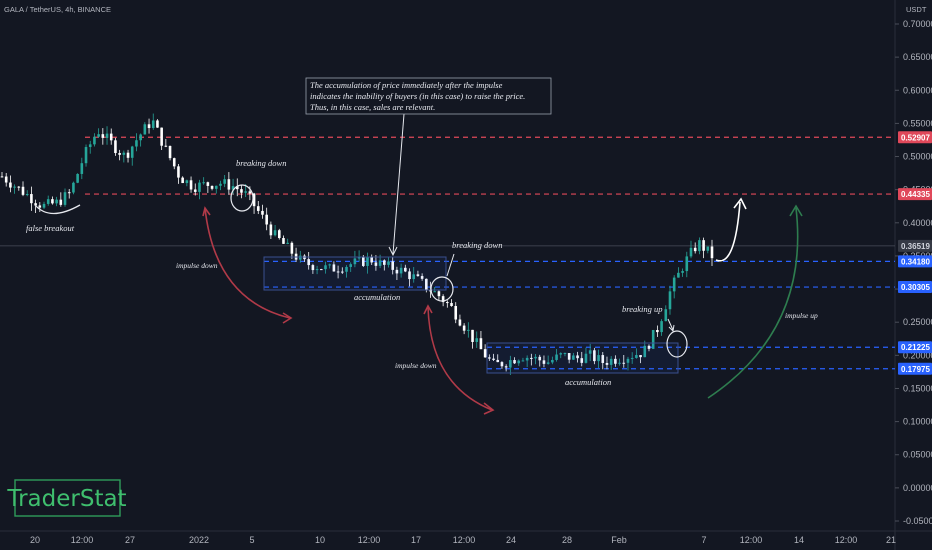 The height and width of the screenshot is (550, 932). Describe the element at coordinates (799, 540) in the screenshot. I see `time-tick-label: 14` at that location.